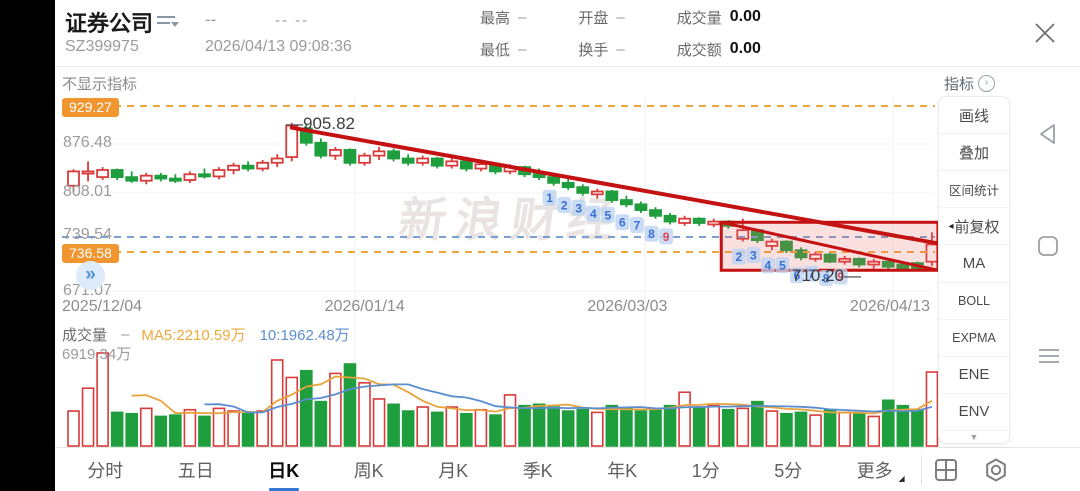 The height and width of the screenshot is (491, 1080). I want to click on last-price: --, so click(211, 19).